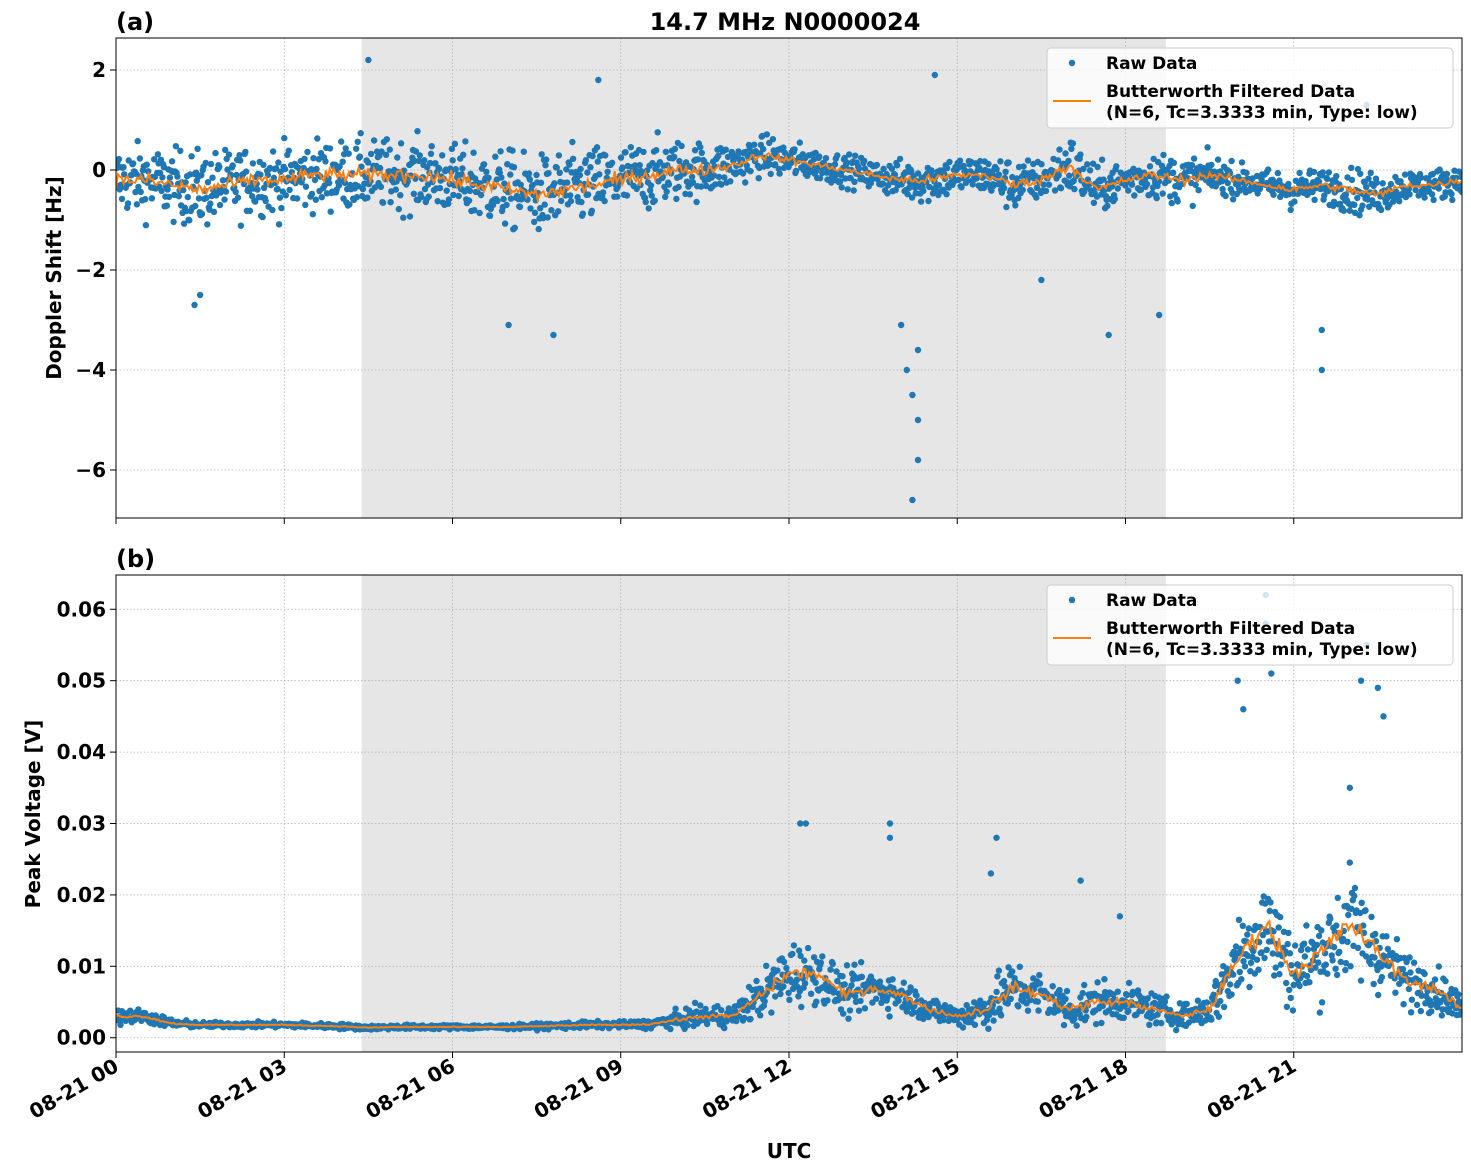 The height and width of the screenshot is (1176, 1471). I want to click on x-tick-label: 08-21 09, so click(579, 1089).